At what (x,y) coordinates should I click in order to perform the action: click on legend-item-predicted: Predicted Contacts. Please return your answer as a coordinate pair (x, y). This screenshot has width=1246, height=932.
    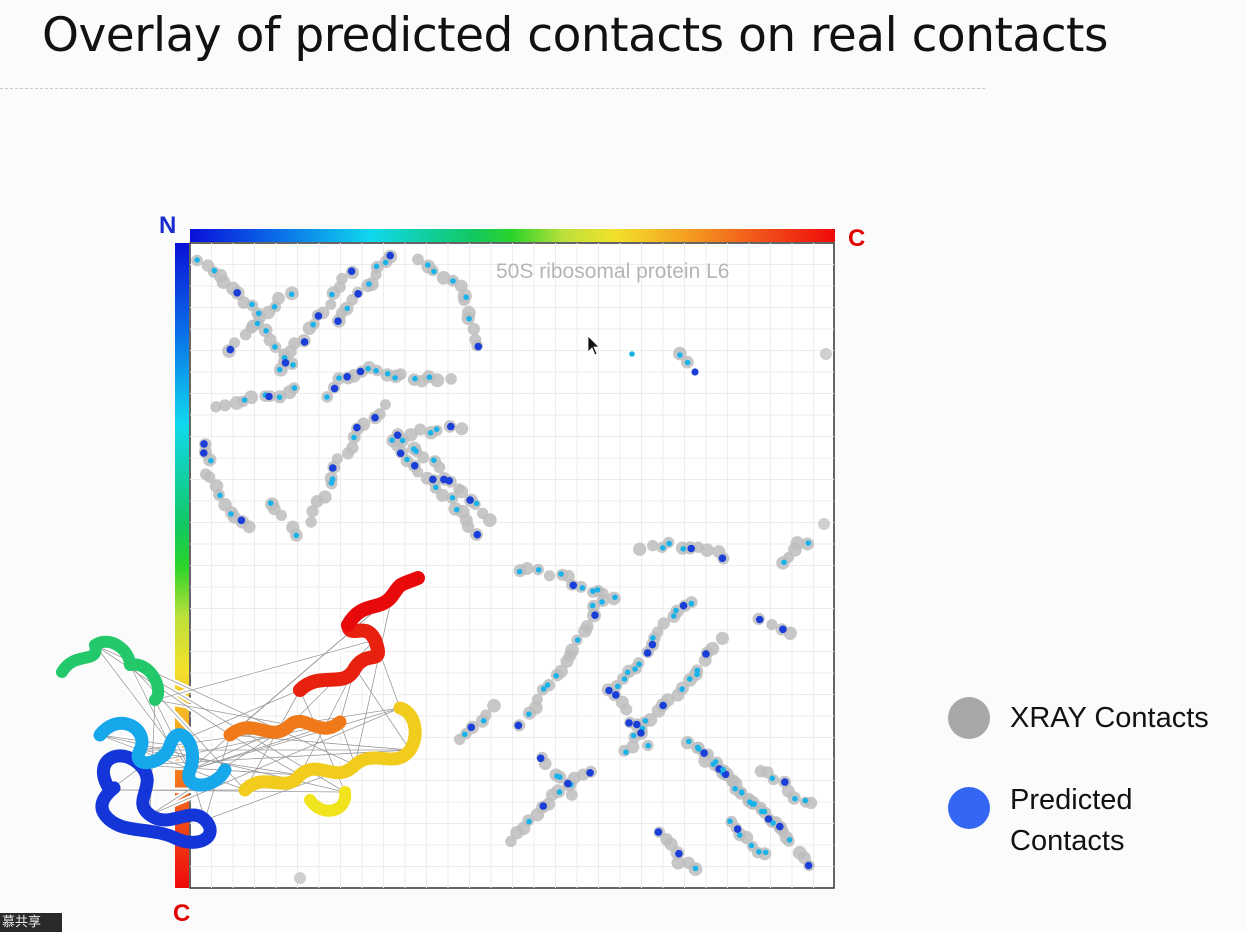
    Looking at the image, I should click on (1094, 821).